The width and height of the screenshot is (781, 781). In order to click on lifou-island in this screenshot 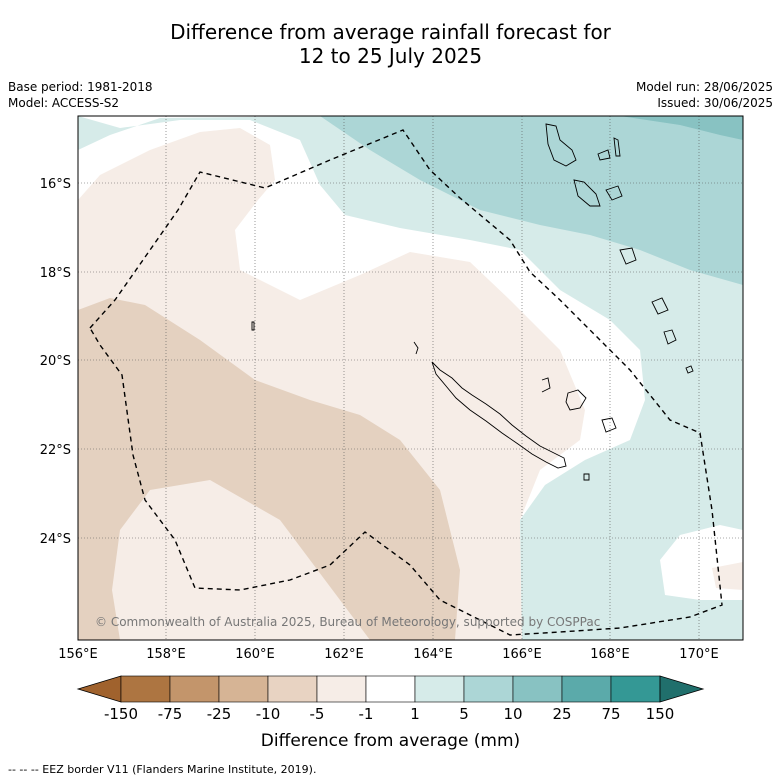, I will do `click(576, 400)`.